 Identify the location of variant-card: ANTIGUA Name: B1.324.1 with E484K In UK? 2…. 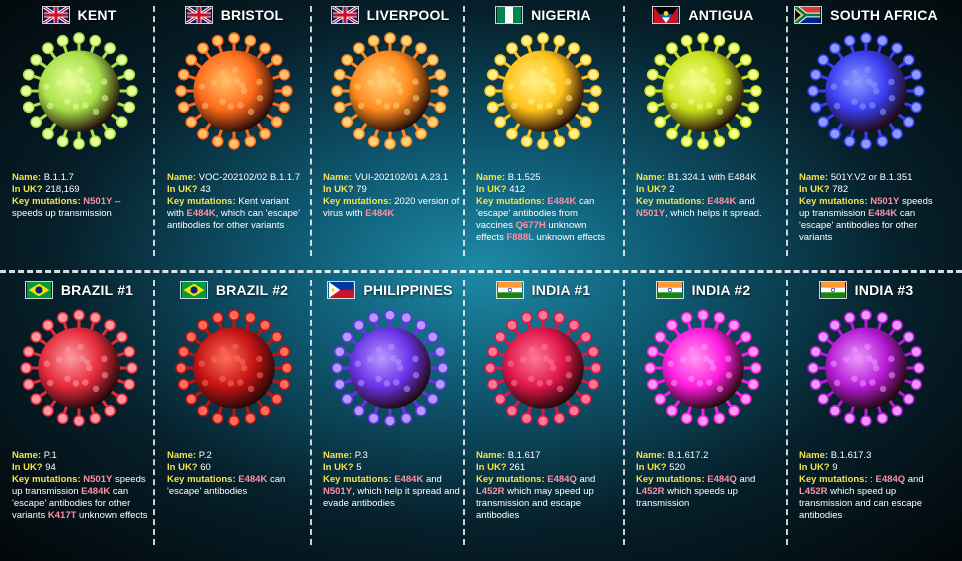
(703, 135).